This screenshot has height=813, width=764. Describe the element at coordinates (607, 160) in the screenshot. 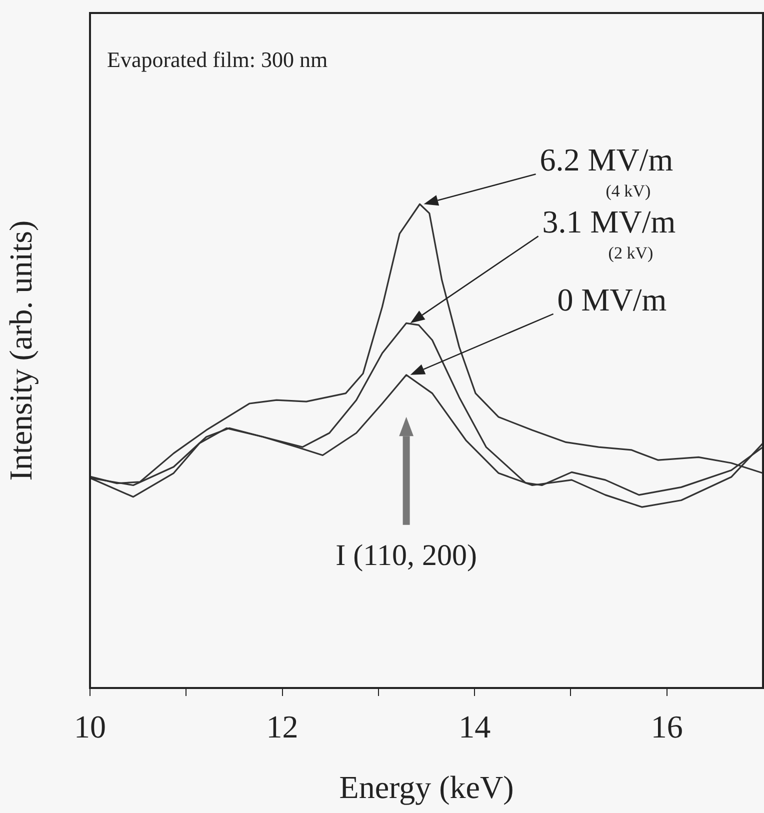

I see `text: 6.2 MV/m` at that location.